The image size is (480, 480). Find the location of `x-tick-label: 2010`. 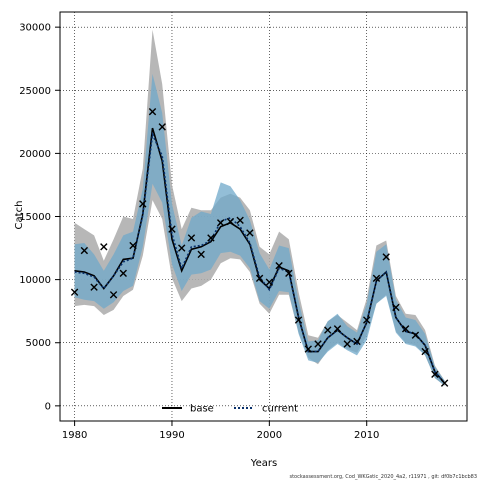

x-tick-label: 2010 is located at coordinates (366, 435).